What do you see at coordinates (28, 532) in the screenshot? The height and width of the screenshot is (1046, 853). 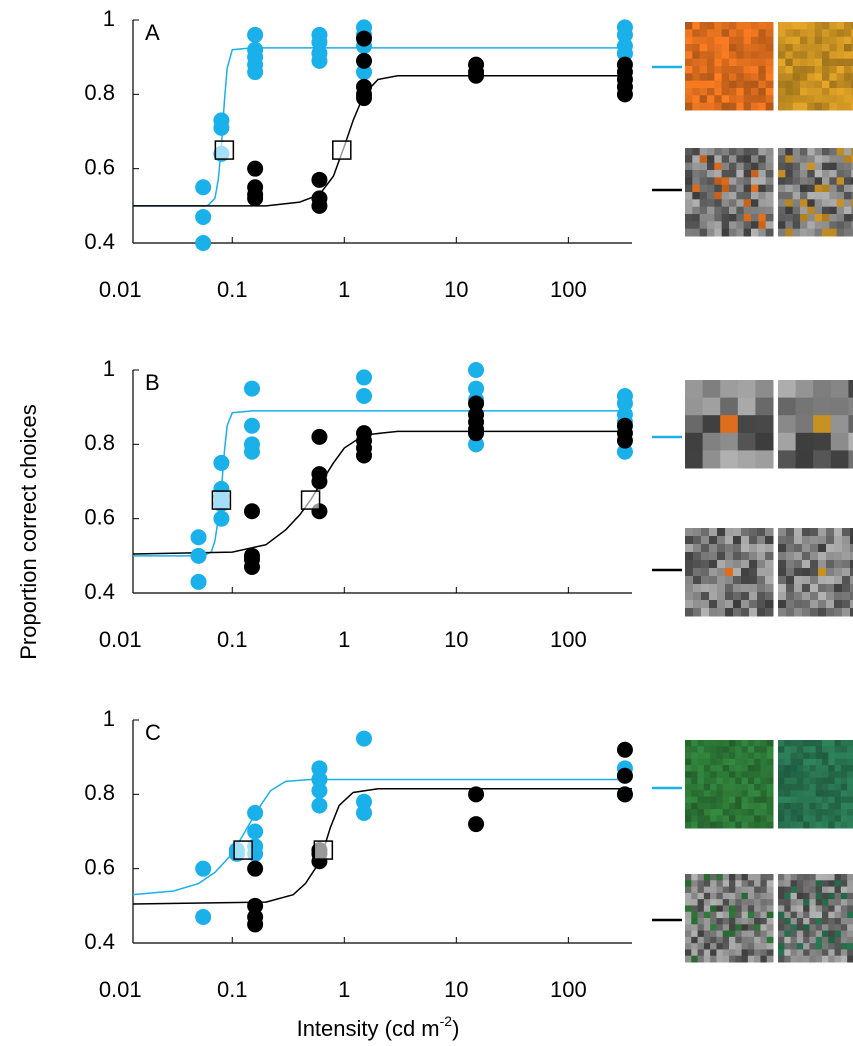 I see `y-axis-label: Proportion correct choices` at bounding box center [28, 532].